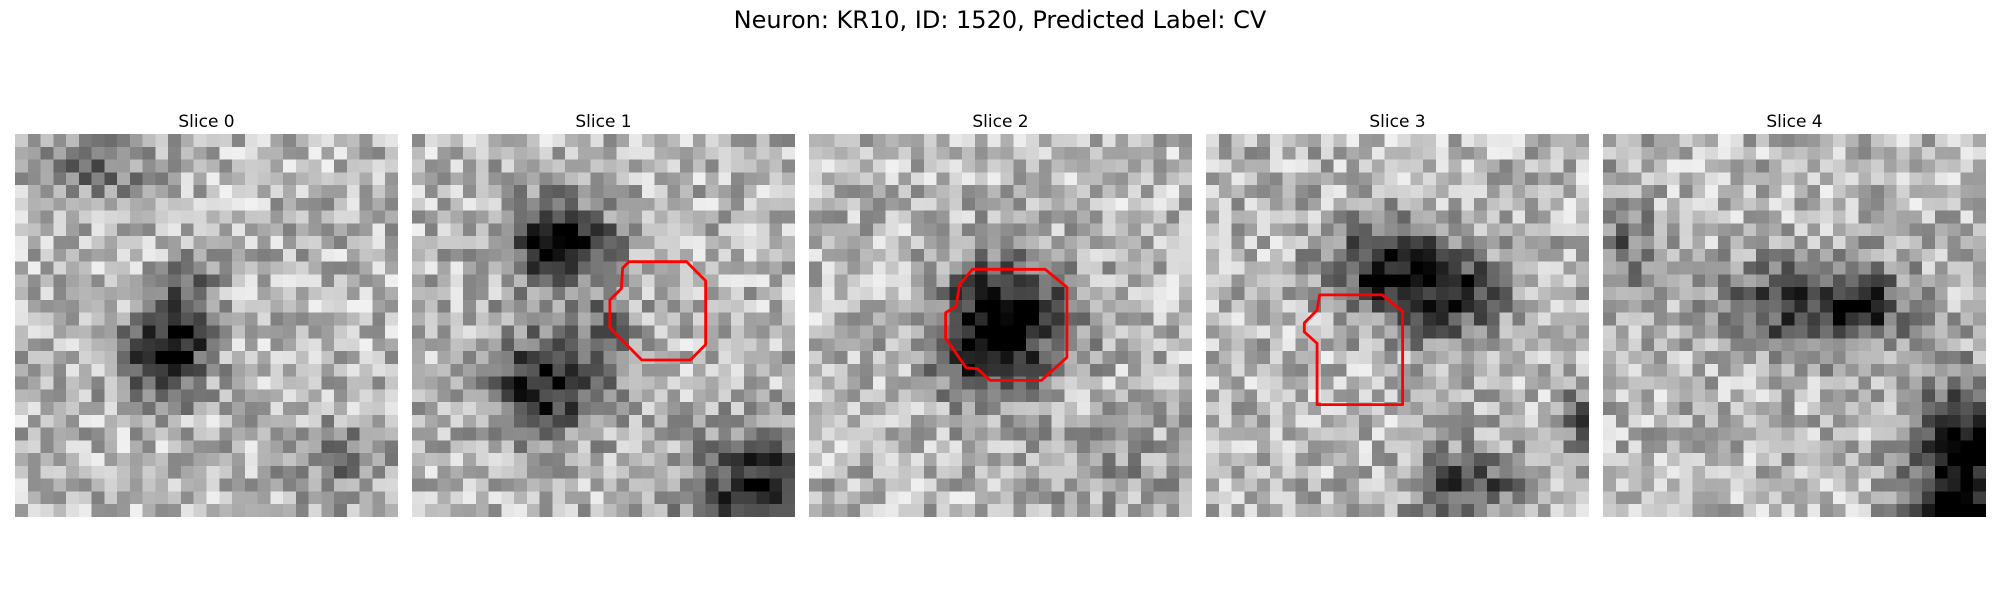 The height and width of the screenshot is (600, 2000). What do you see at coordinates (603, 122) in the screenshot?
I see `slice-title: Slice 1` at bounding box center [603, 122].